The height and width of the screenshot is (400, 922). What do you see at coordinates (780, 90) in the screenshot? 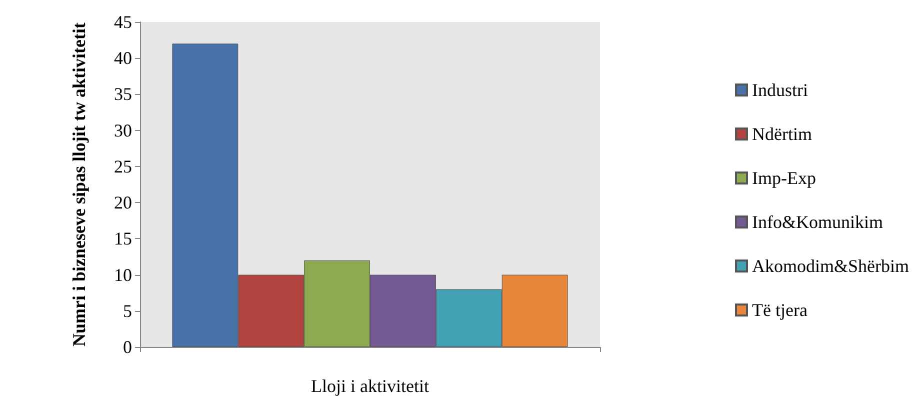
I see `legend-label: Industri` at bounding box center [780, 90].